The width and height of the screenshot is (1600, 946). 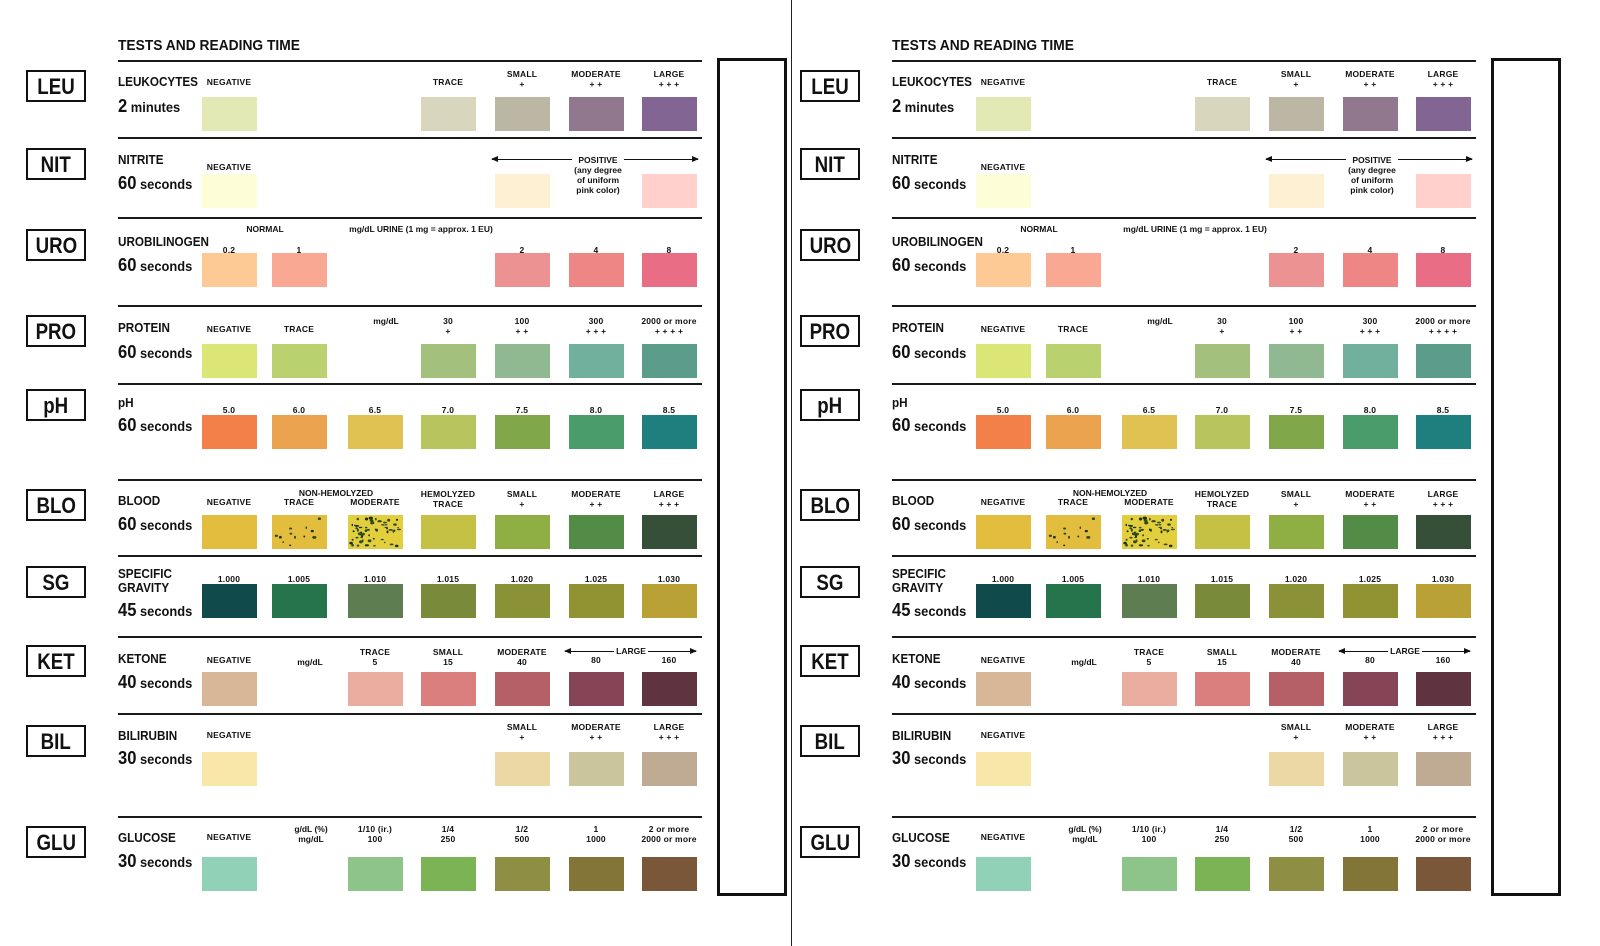 I want to click on result-label: TRACE 5, so click(x=1149, y=657).